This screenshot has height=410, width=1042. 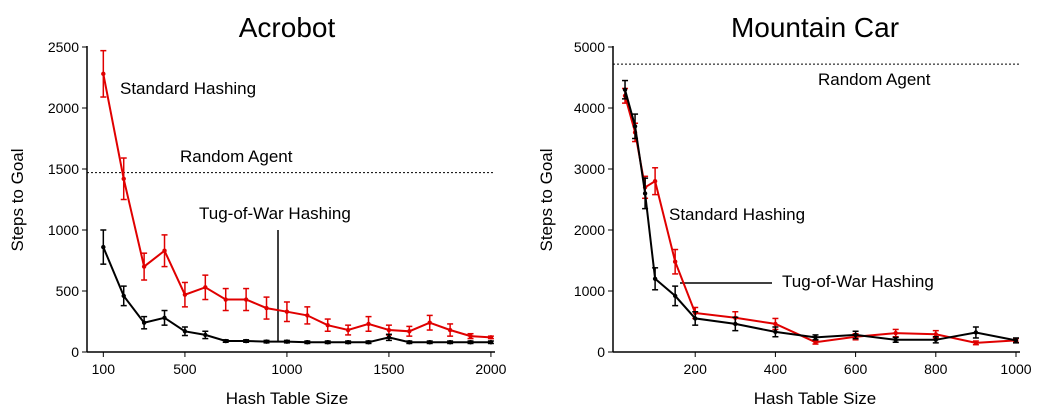 What do you see at coordinates (388, 369) in the screenshot?
I see `x-tick-label: 1500` at bounding box center [388, 369].